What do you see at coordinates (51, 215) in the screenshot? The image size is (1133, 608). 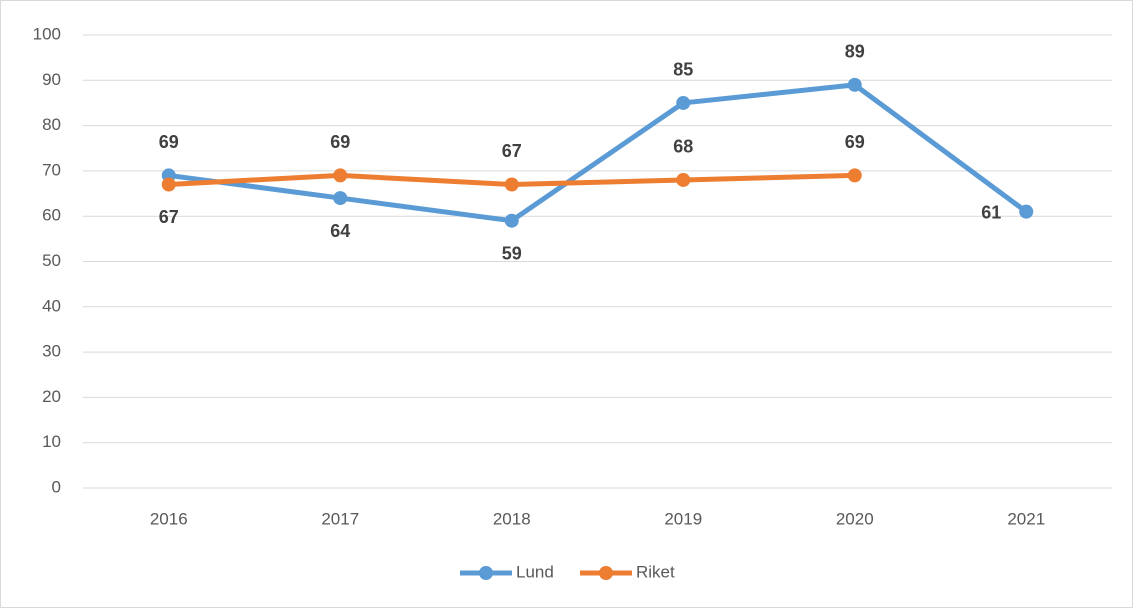 I see `y-tick-label: 60` at bounding box center [51, 215].